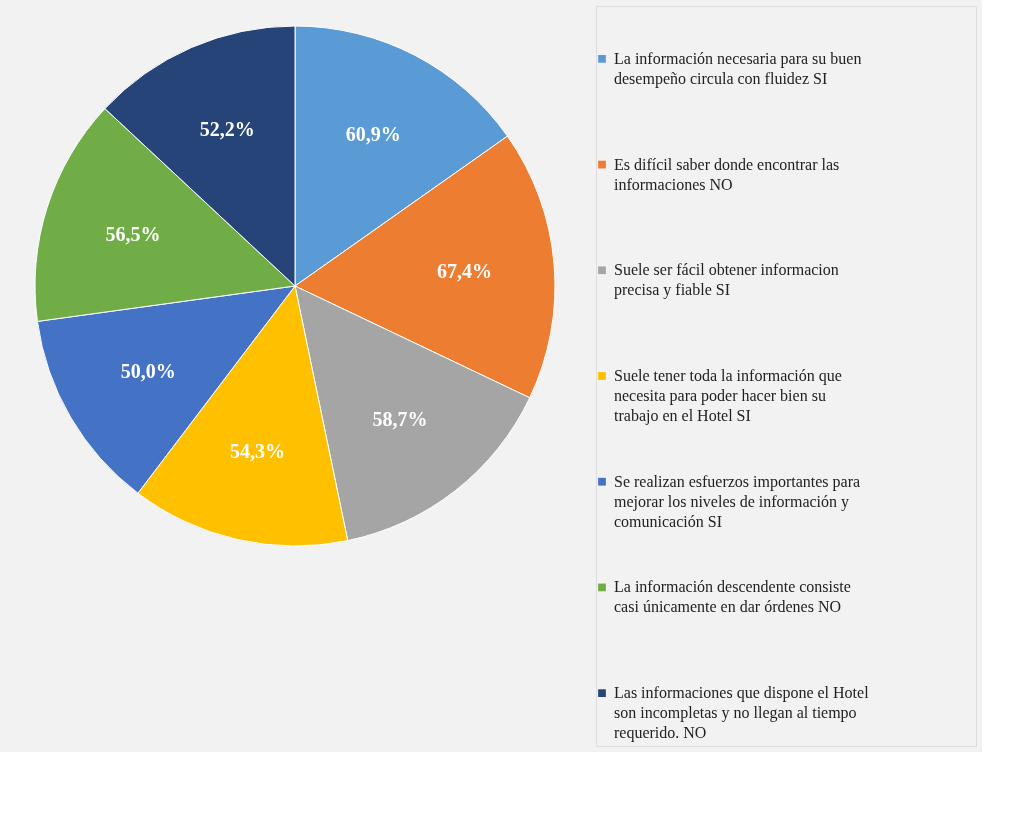 Image resolution: width=1023 pixels, height=815 pixels. Describe the element at coordinates (464, 270) in the screenshot. I see `data-label: 67,4%` at that location.